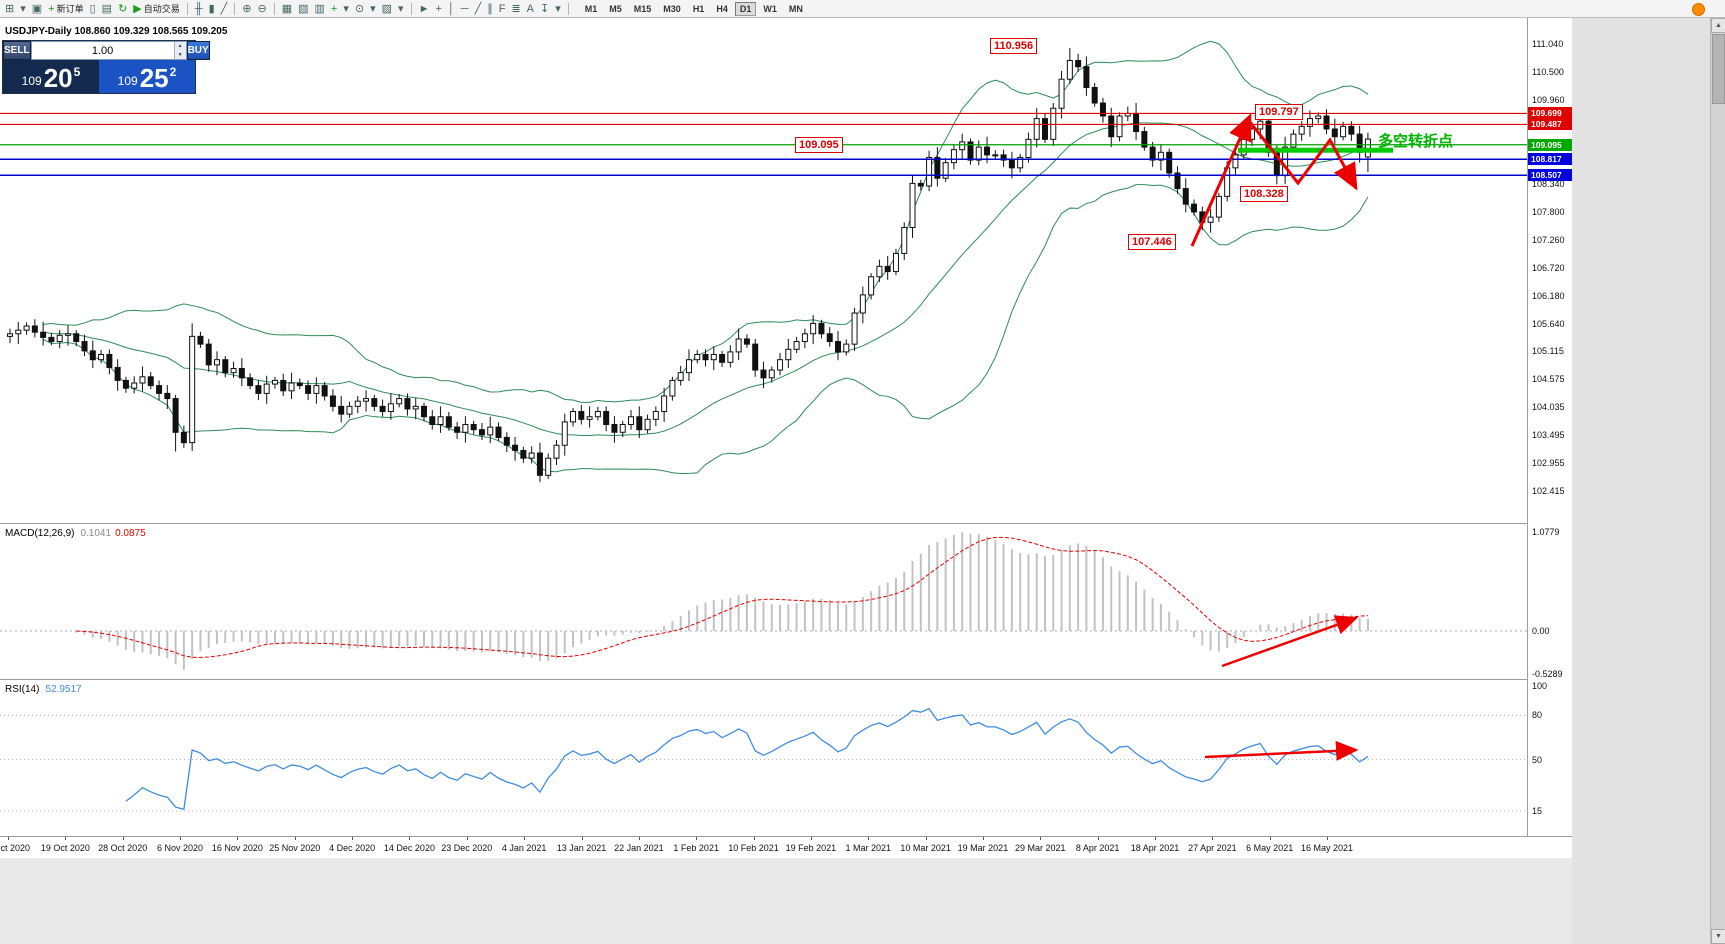 The height and width of the screenshot is (944, 1725). What do you see at coordinates (615, 8) in the screenshot?
I see `timeframe-m5: M5` at bounding box center [615, 8].